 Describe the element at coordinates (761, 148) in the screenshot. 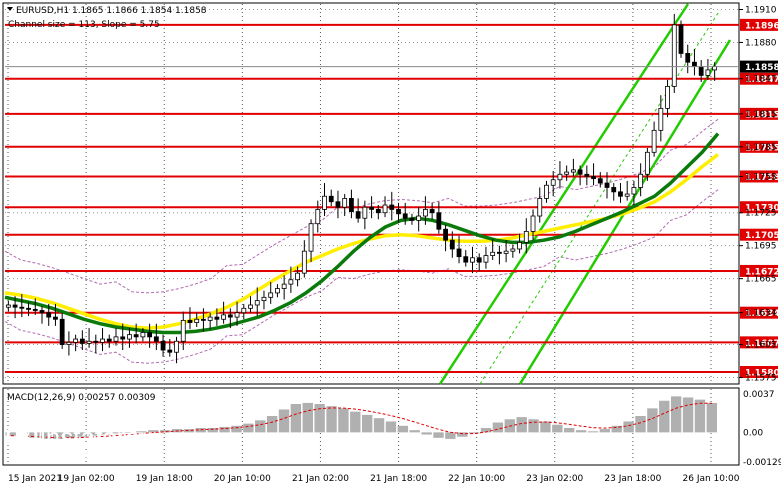

I see `price-tick-label: 1.1785` at that location.